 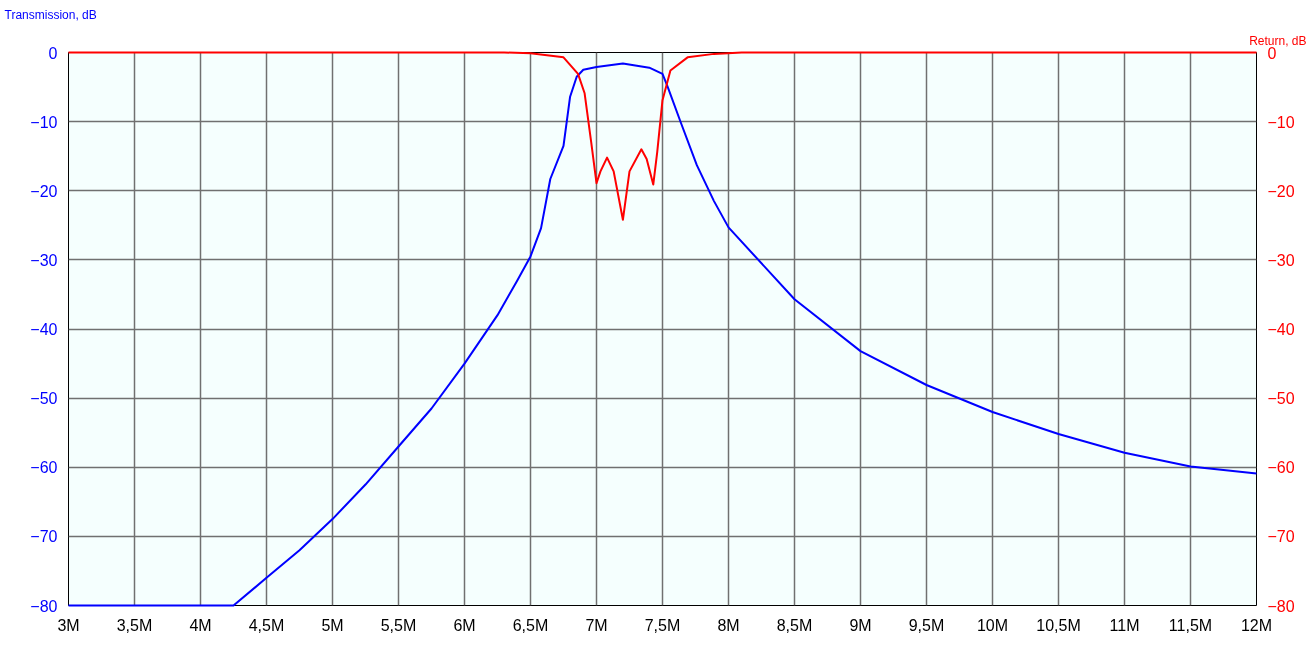 I want to click on x-tick-label: 11M, so click(x=1124, y=625).